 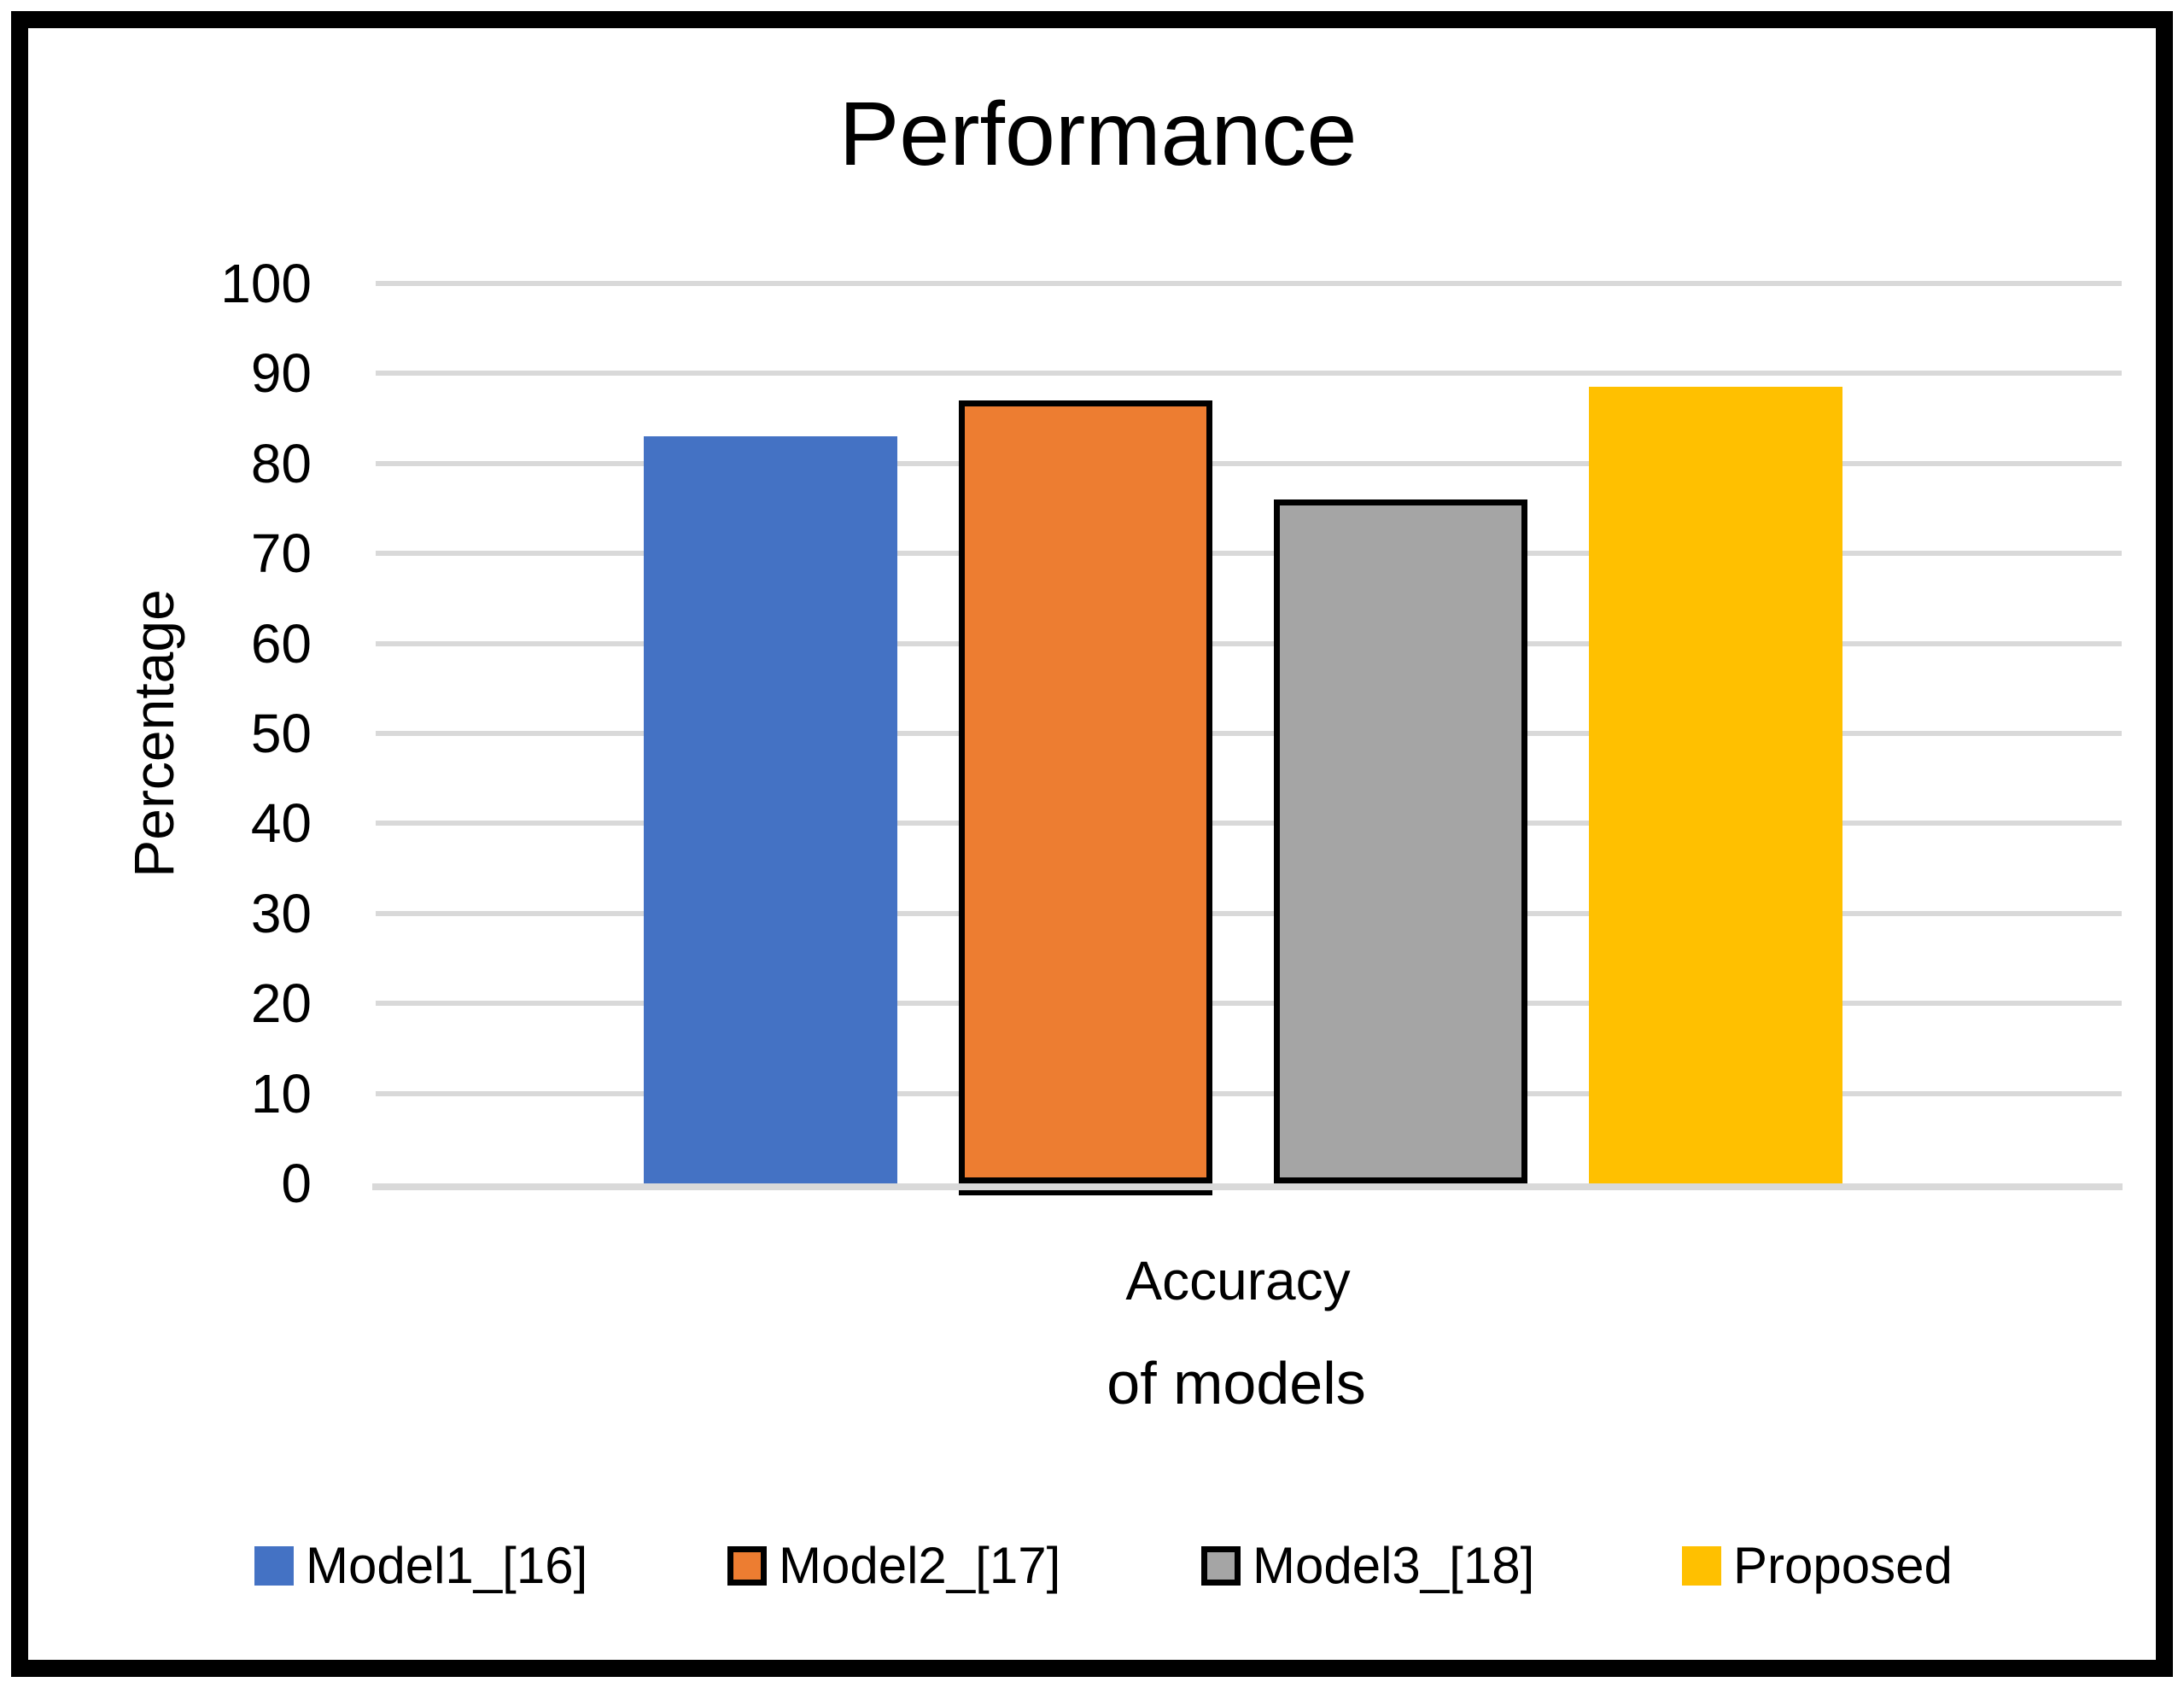 I want to click on legend-label: Model3_[18], so click(x=1394, y=1565).